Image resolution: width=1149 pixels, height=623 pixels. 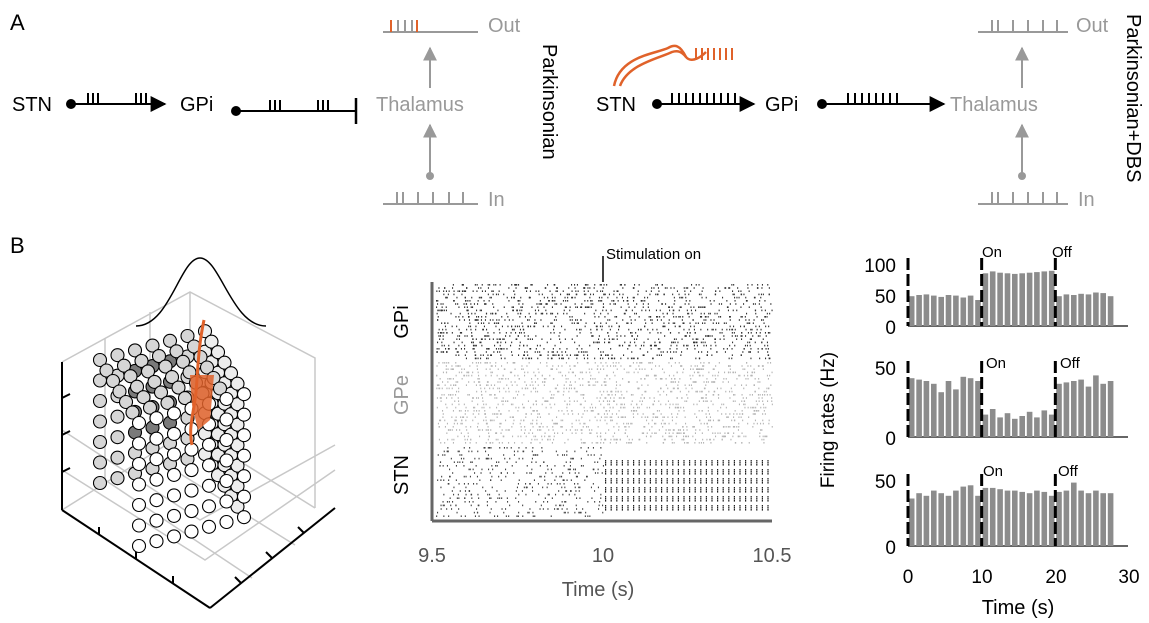 What do you see at coordinates (911, 407) in the screenshot?
I see `chart1-bar` at bounding box center [911, 407].